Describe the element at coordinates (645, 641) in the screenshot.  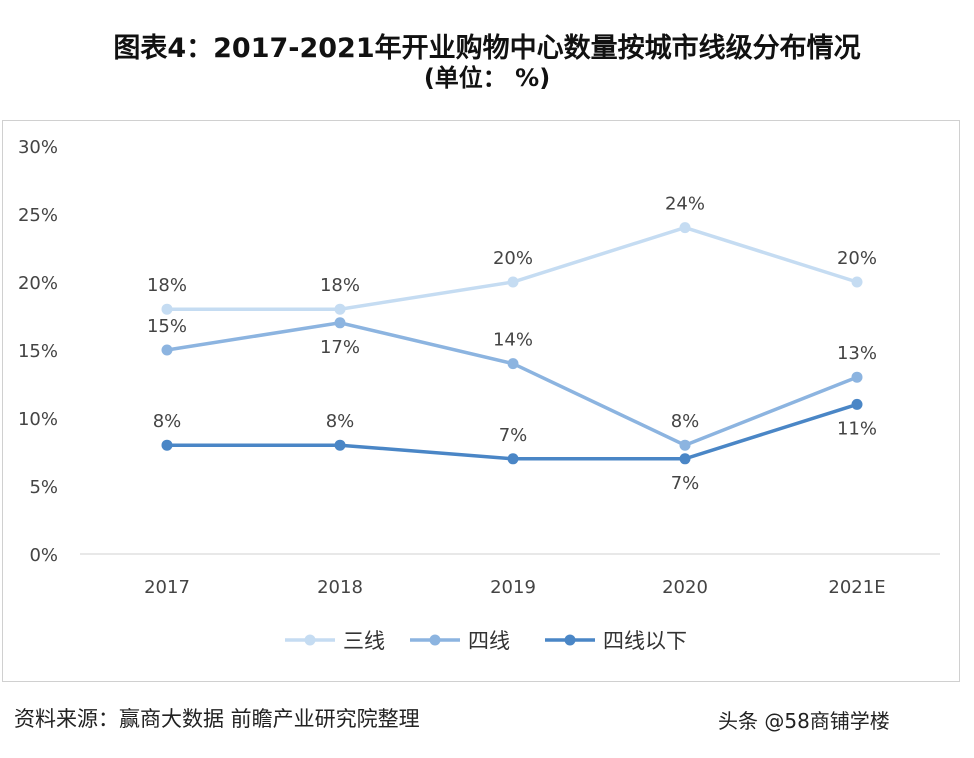
I see `legend-label: 四线以下` at that location.